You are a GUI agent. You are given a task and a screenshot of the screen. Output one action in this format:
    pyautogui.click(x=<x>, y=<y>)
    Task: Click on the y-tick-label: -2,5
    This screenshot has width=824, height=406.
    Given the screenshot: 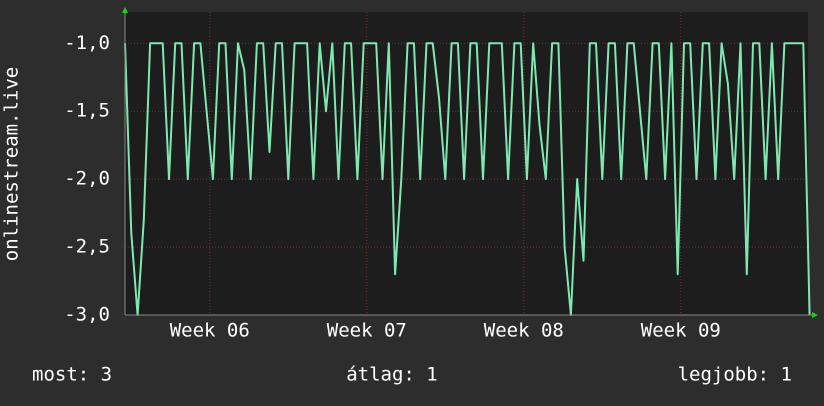 What is the action you would take?
    pyautogui.click(x=87, y=247)
    